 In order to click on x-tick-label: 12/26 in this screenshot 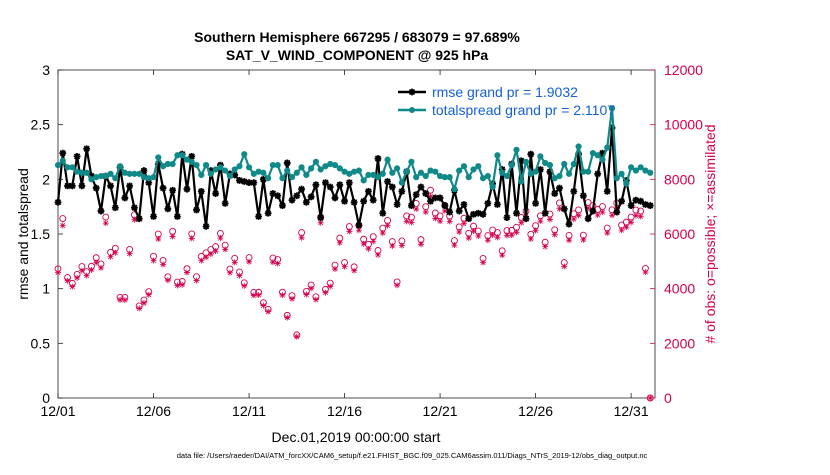, I will do `click(535, 411)`.